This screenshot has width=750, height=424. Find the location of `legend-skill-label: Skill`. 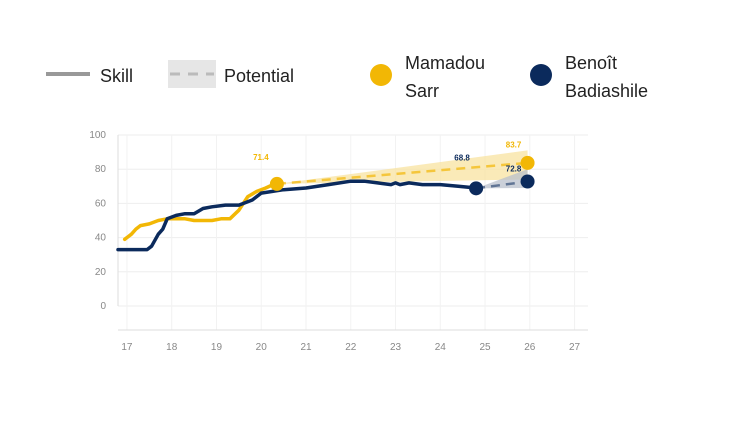

legend-skill-label: Skill is located at coordinates (117, 76).